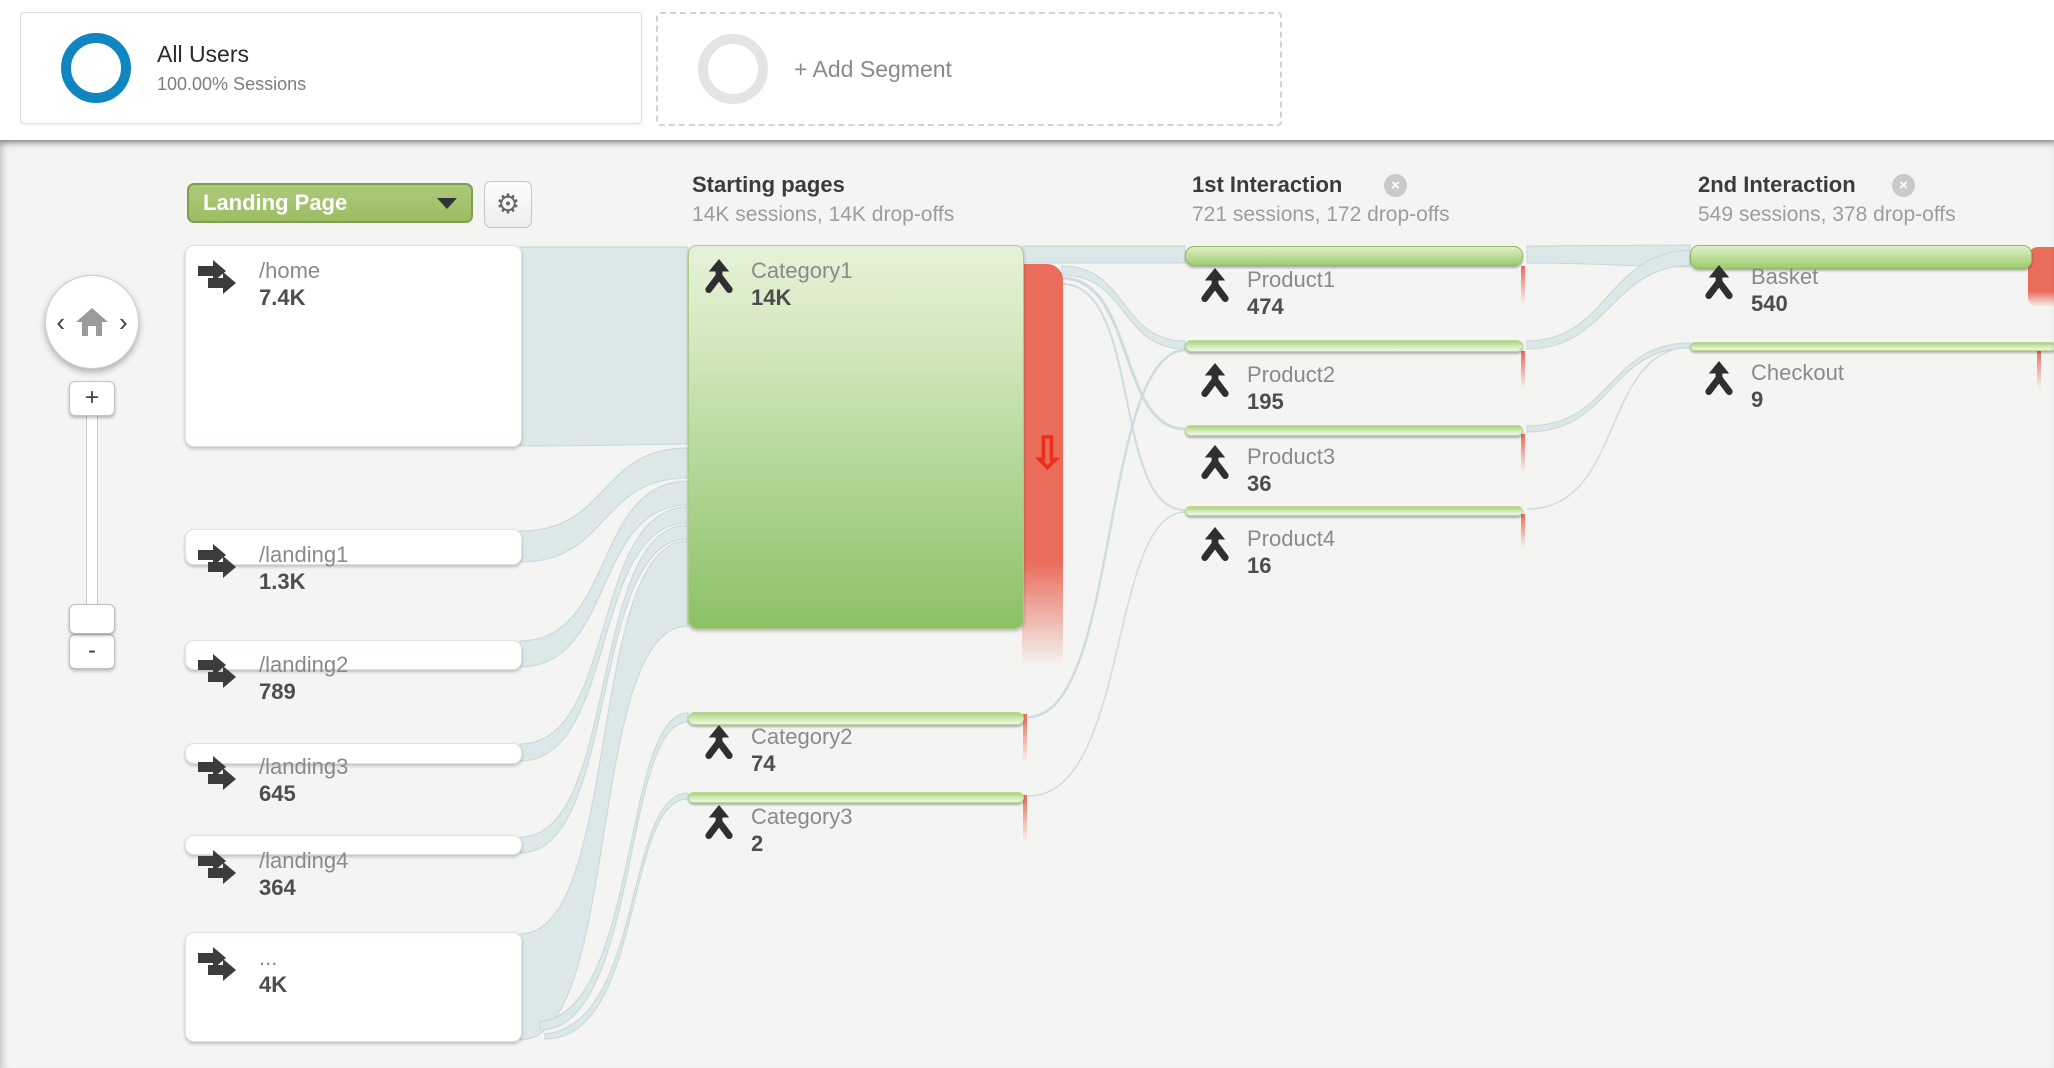 The height and width of the screenshot is (1068, 2054). What do you see at coordinates (823, 214) in the screenshot?
I see `column-subtitle: 14K sessions, 14K drop-offs` at bounding box center [823, 214].